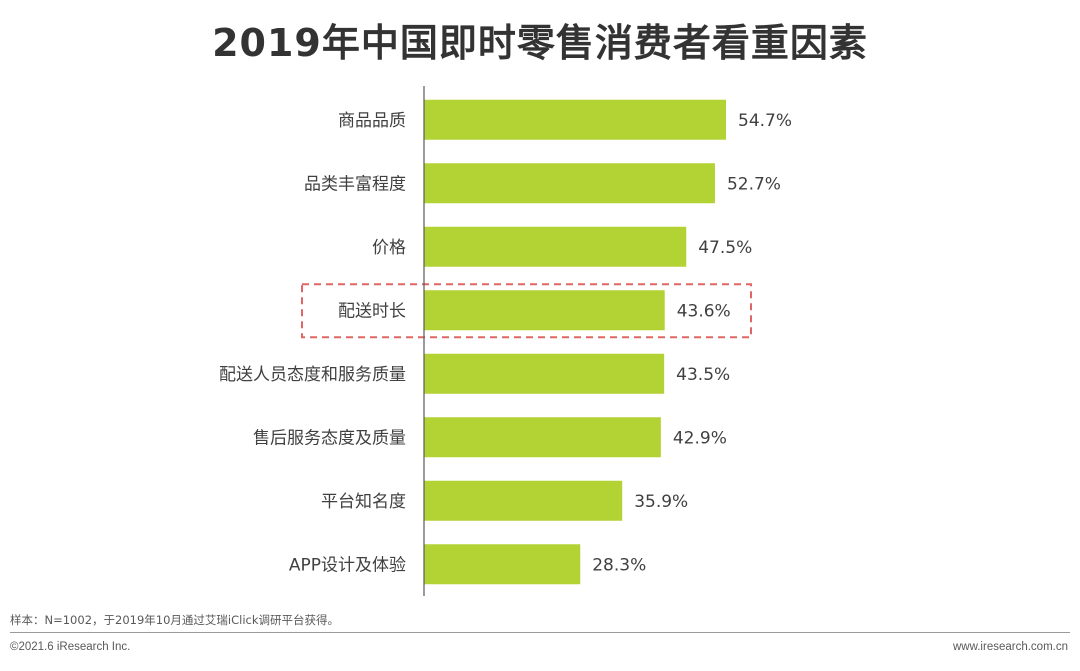  What do you see at coordinates (704, 311) in the screenshot?
I see `value-label: 43.6%` at bounding box center [704, 311].